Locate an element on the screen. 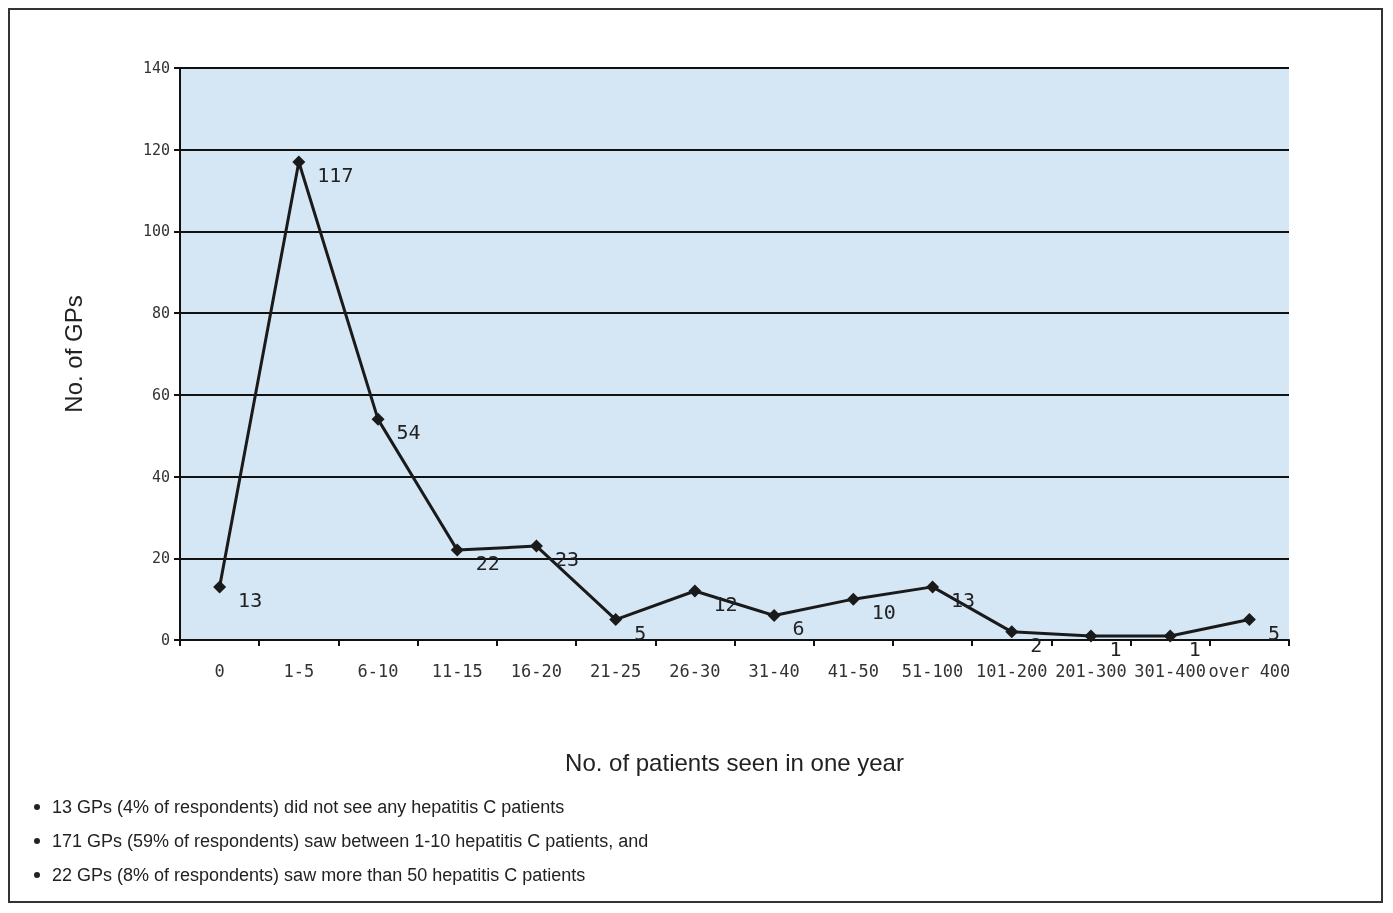 The width and height of the screenshot is (1393, 913). x-tick-label: 1-5 is located at coordinates (299, 670).